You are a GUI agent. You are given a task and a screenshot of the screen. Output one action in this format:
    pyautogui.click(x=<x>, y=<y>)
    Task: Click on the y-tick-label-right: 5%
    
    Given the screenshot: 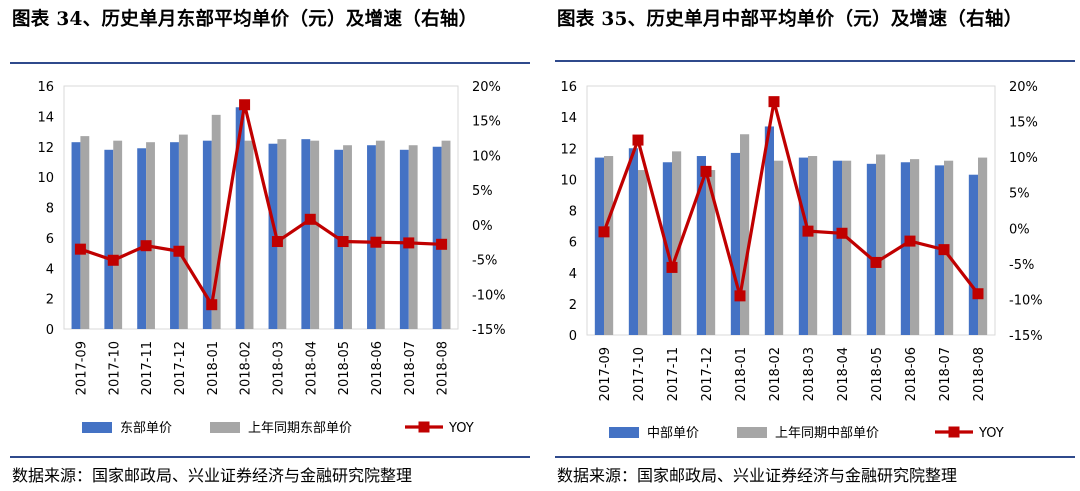 What is the action you would take?
    pyautogui.click(x=482, y=191)
    